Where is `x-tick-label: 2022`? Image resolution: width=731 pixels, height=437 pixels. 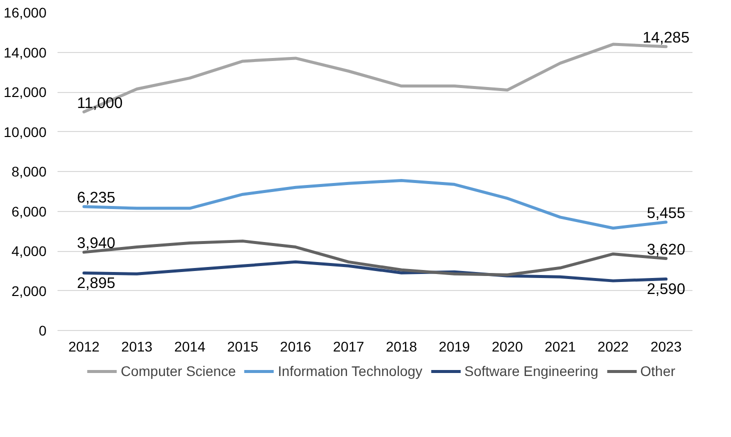
x-tick-label: 2022 is located at coordinates (613, 346).